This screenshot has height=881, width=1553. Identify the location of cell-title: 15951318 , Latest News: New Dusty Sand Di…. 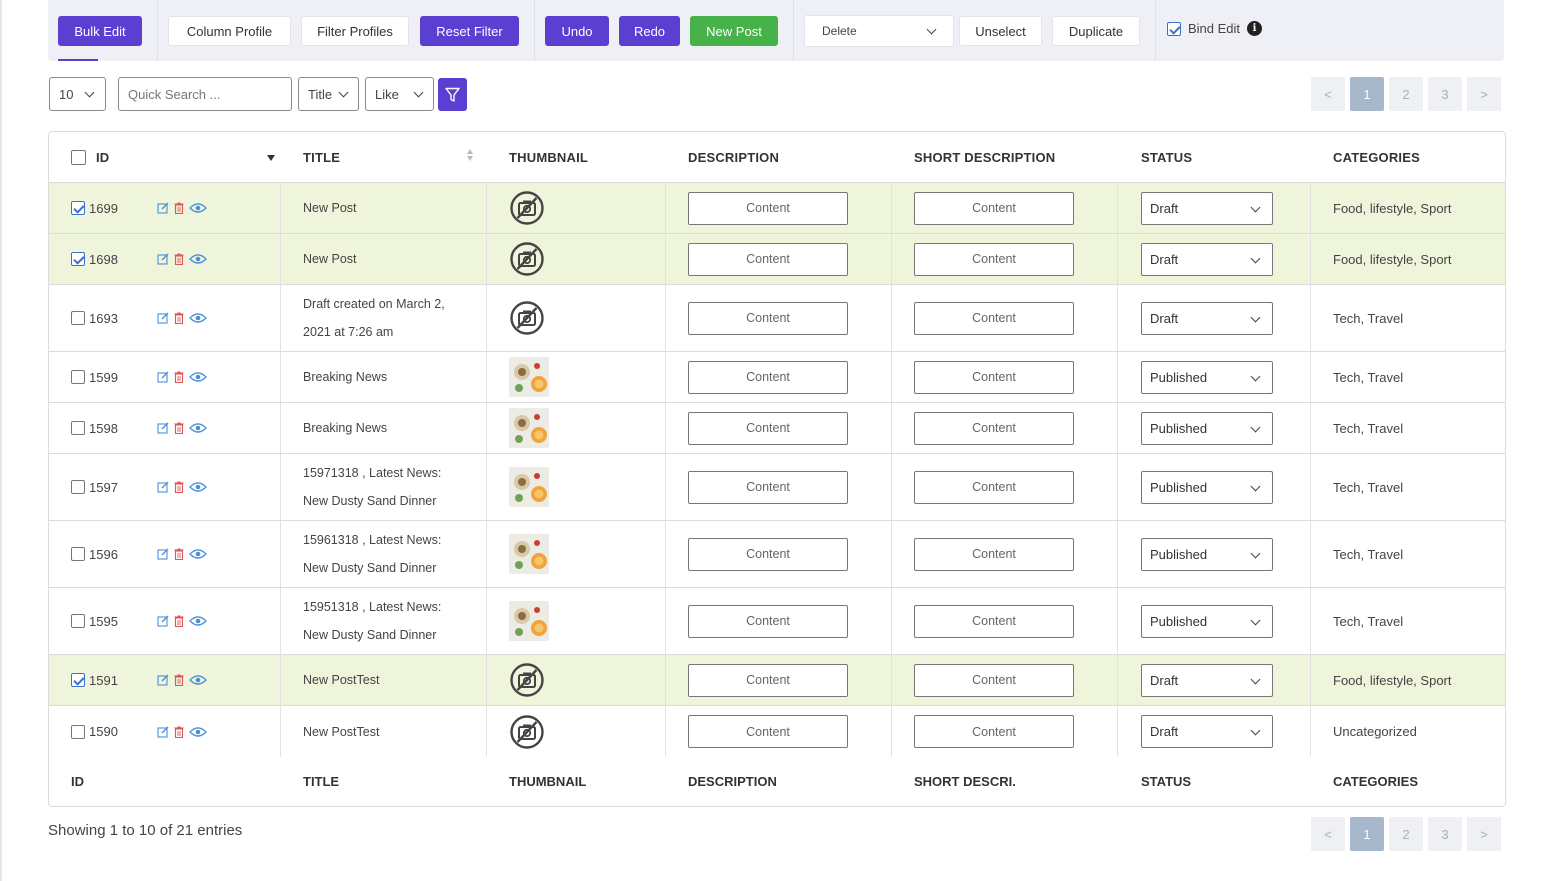
(384, 621).